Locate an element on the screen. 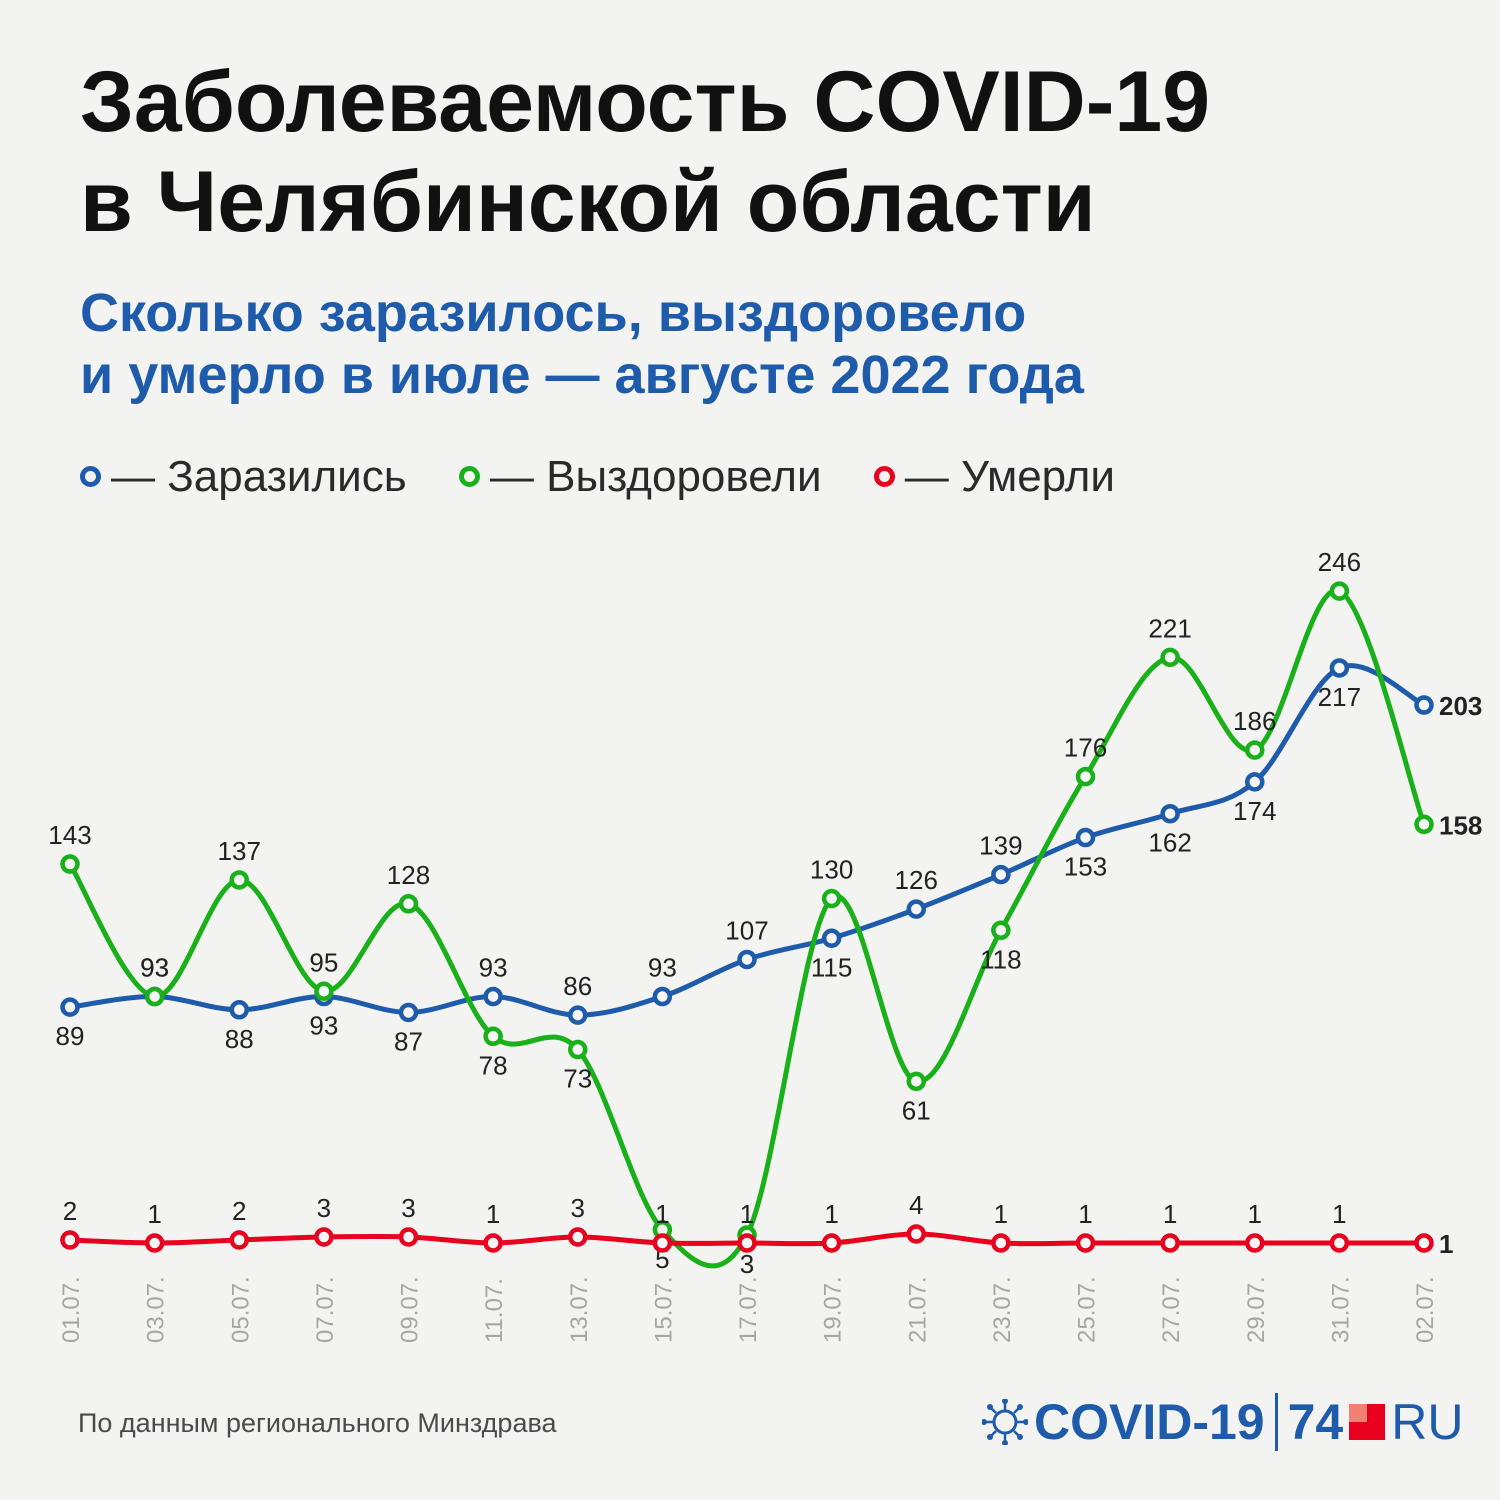 The image size is (1500, 1500). logo-covid-text: COVID-19 is located at coordinates (1149, 1422).